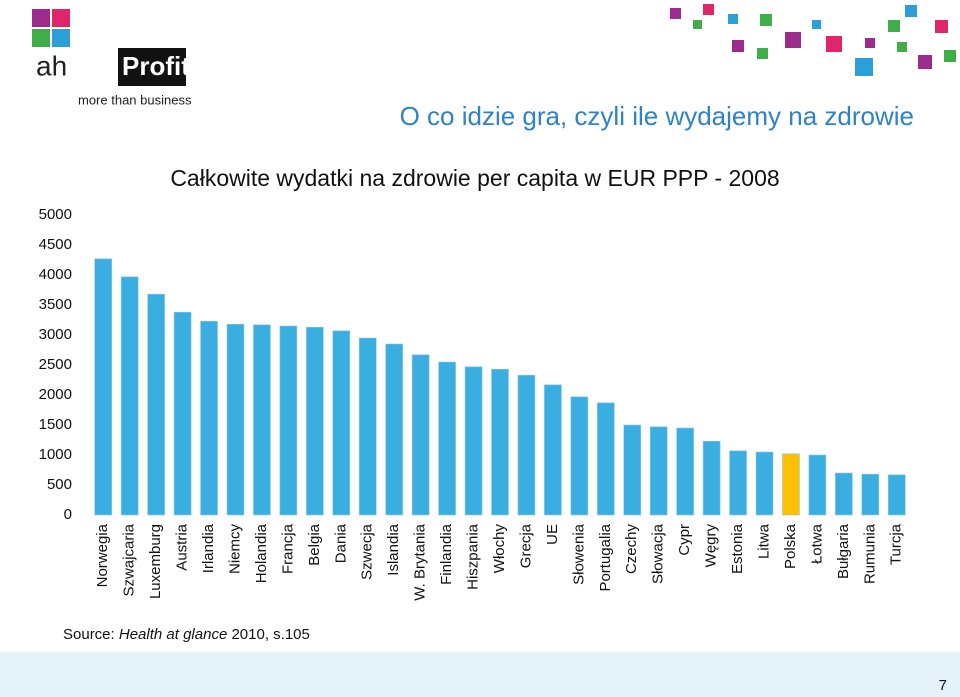  What do you see at coordinates (261, 553) in the screenshot?
I see `x-tick-label: Holandia` at bounding box center [261, 553].